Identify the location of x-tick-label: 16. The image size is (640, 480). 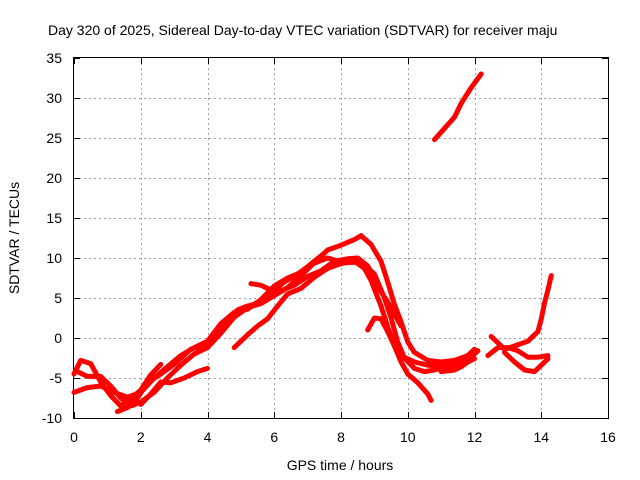
(608, 437).